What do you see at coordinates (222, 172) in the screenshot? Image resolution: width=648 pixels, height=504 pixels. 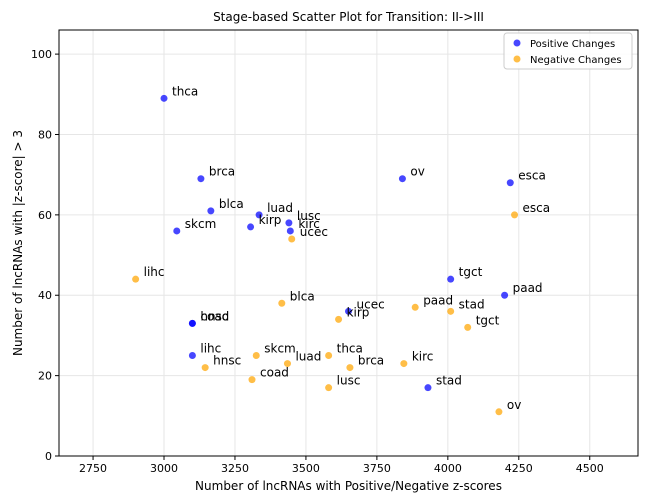 I see `point-label-positive-brca: brca` at bounding box center [222, 172].